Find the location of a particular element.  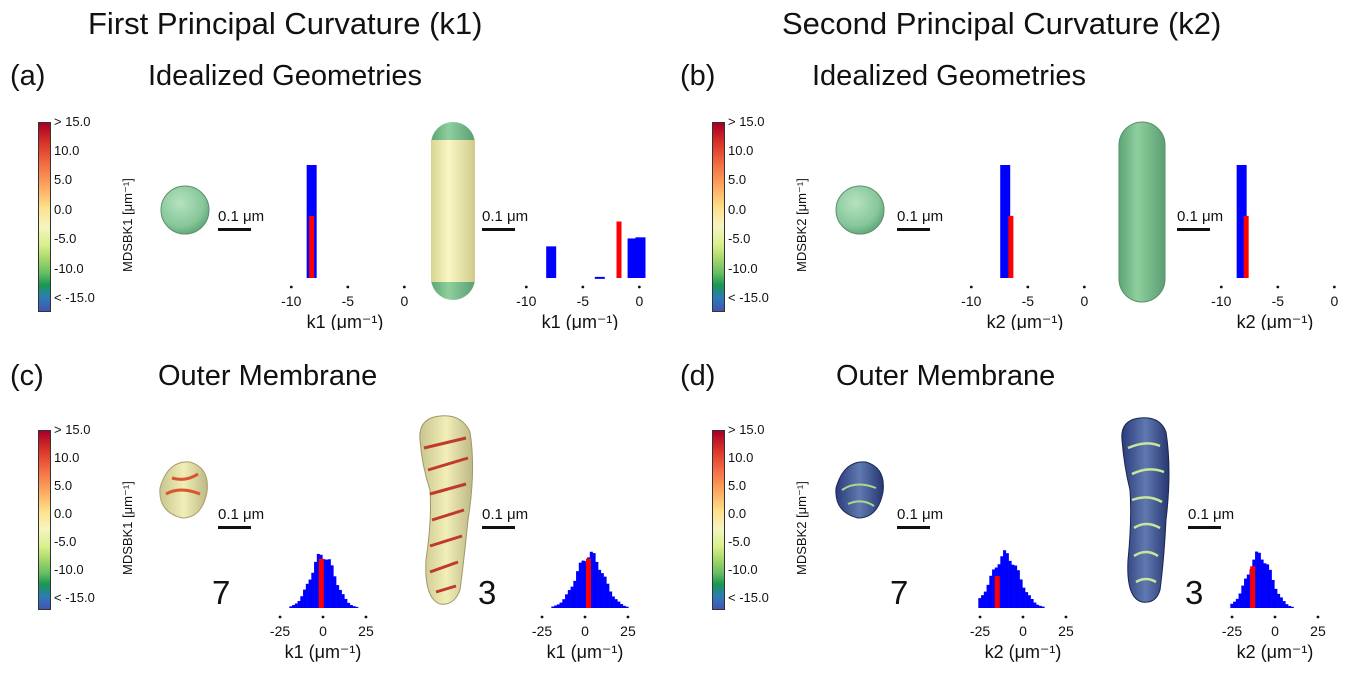

membrane-small-texture is located at coordinates (183, 484).